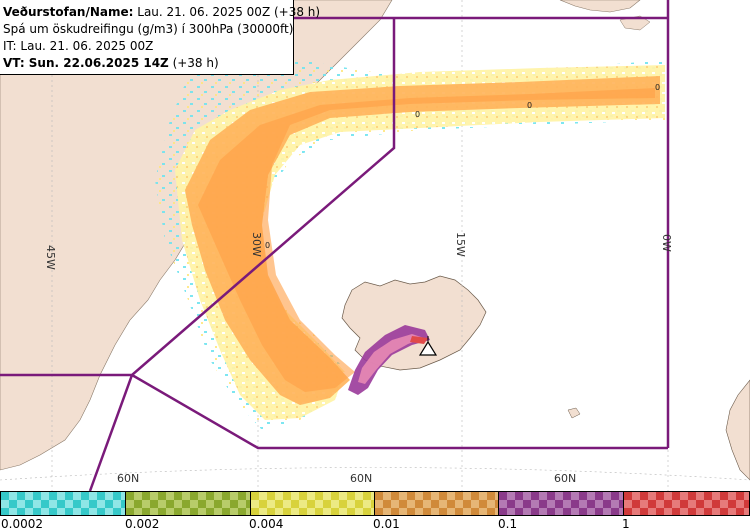 The image size is (750, 532). Describe the element at coordinates (635, 23) in the screenshot. I see `jan-mayen-land` at that location.